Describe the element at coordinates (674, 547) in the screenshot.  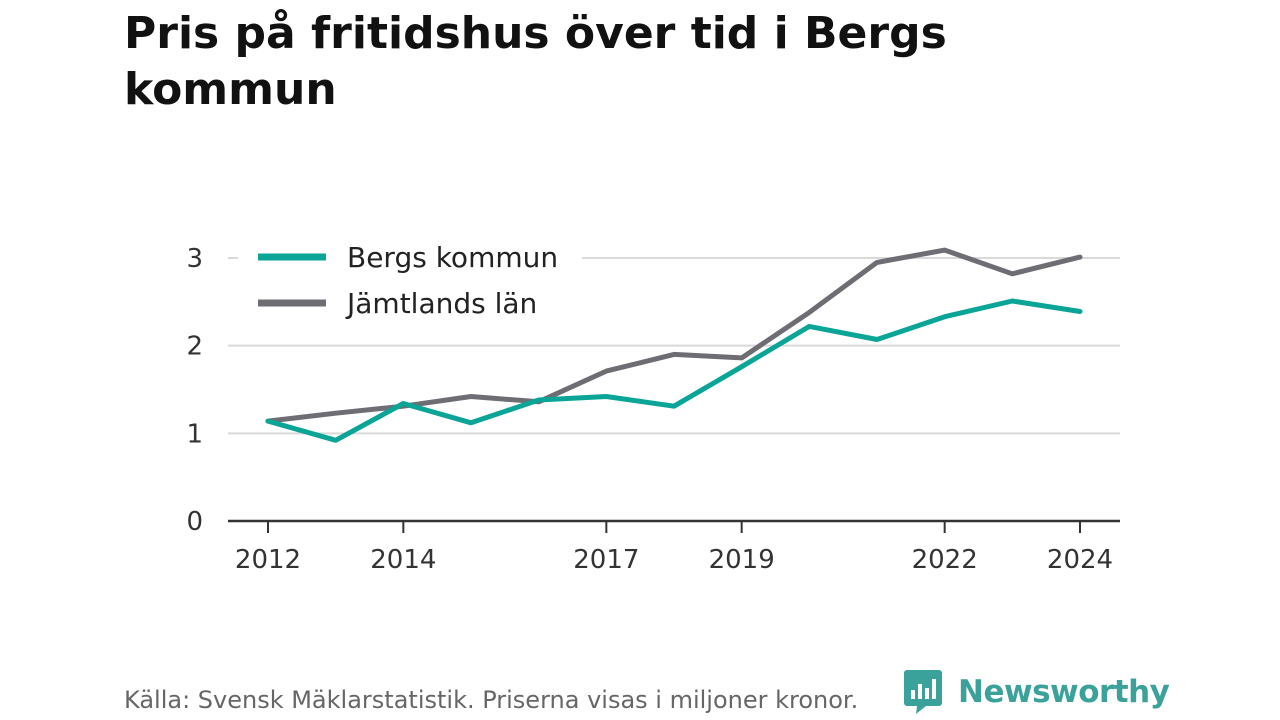
I see `x-axis: 2012 2014 2017 2019 2022 2024` at that location.